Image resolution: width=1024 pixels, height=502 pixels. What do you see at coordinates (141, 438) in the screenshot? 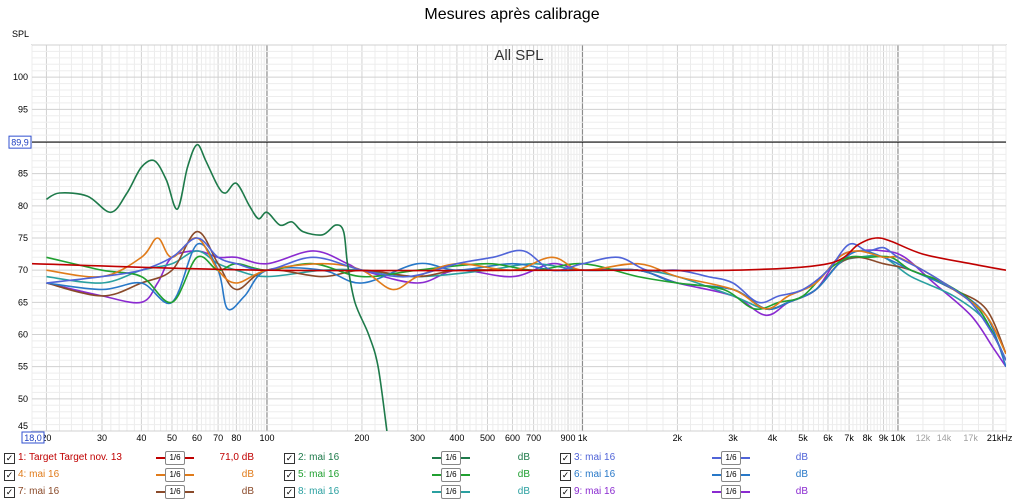
I see `x-tick-label: 40` at bounding box center [141, 438].